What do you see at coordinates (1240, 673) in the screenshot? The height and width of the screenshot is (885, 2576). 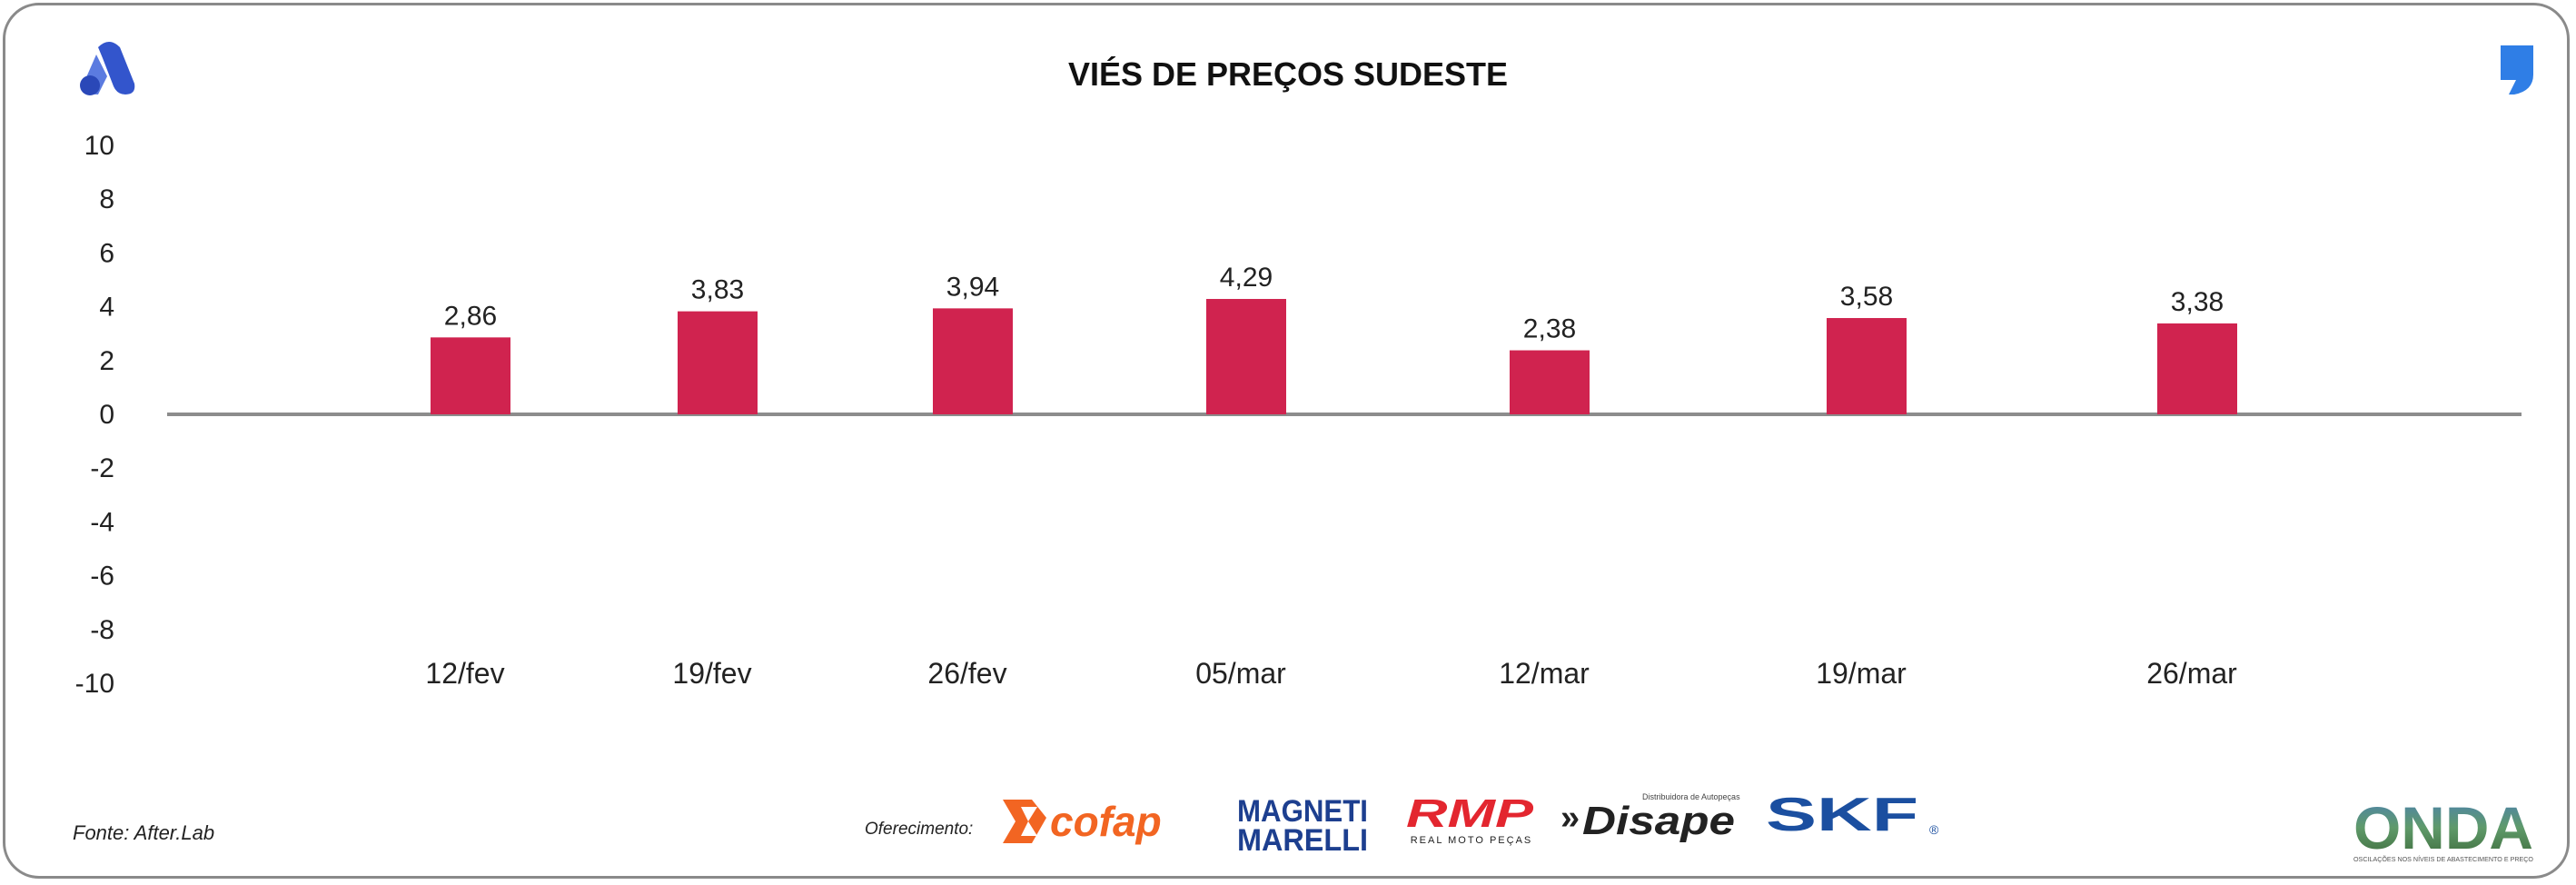 I see `x-tick-label: 05/mar` at bounding box center [1240, 673].